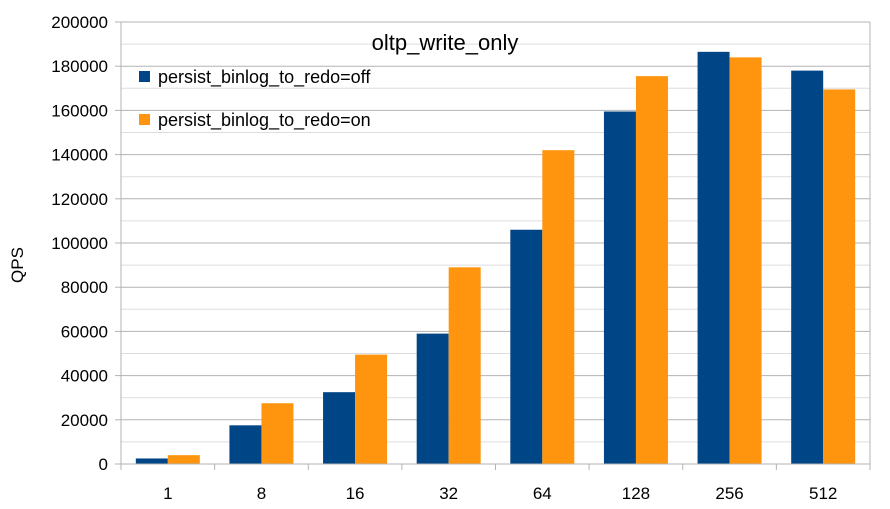 This screenshot has width=890, height=509. I want to click on y-tick-label: 120000, so click(79, 199).